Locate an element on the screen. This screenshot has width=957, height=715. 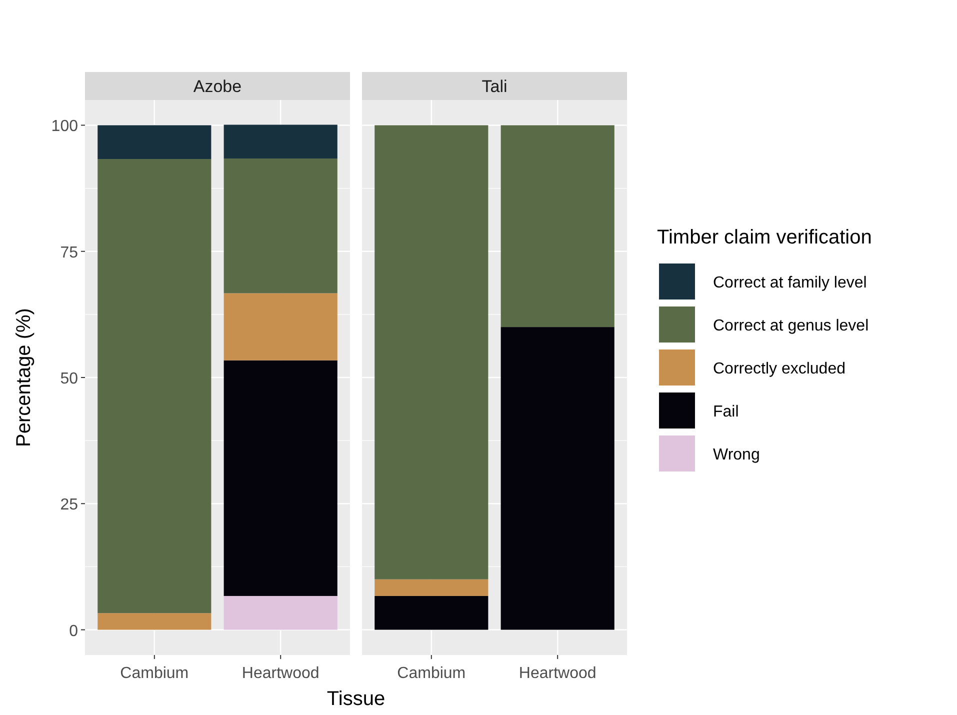
chart-title: Tali is located at coordinates (495, 86).